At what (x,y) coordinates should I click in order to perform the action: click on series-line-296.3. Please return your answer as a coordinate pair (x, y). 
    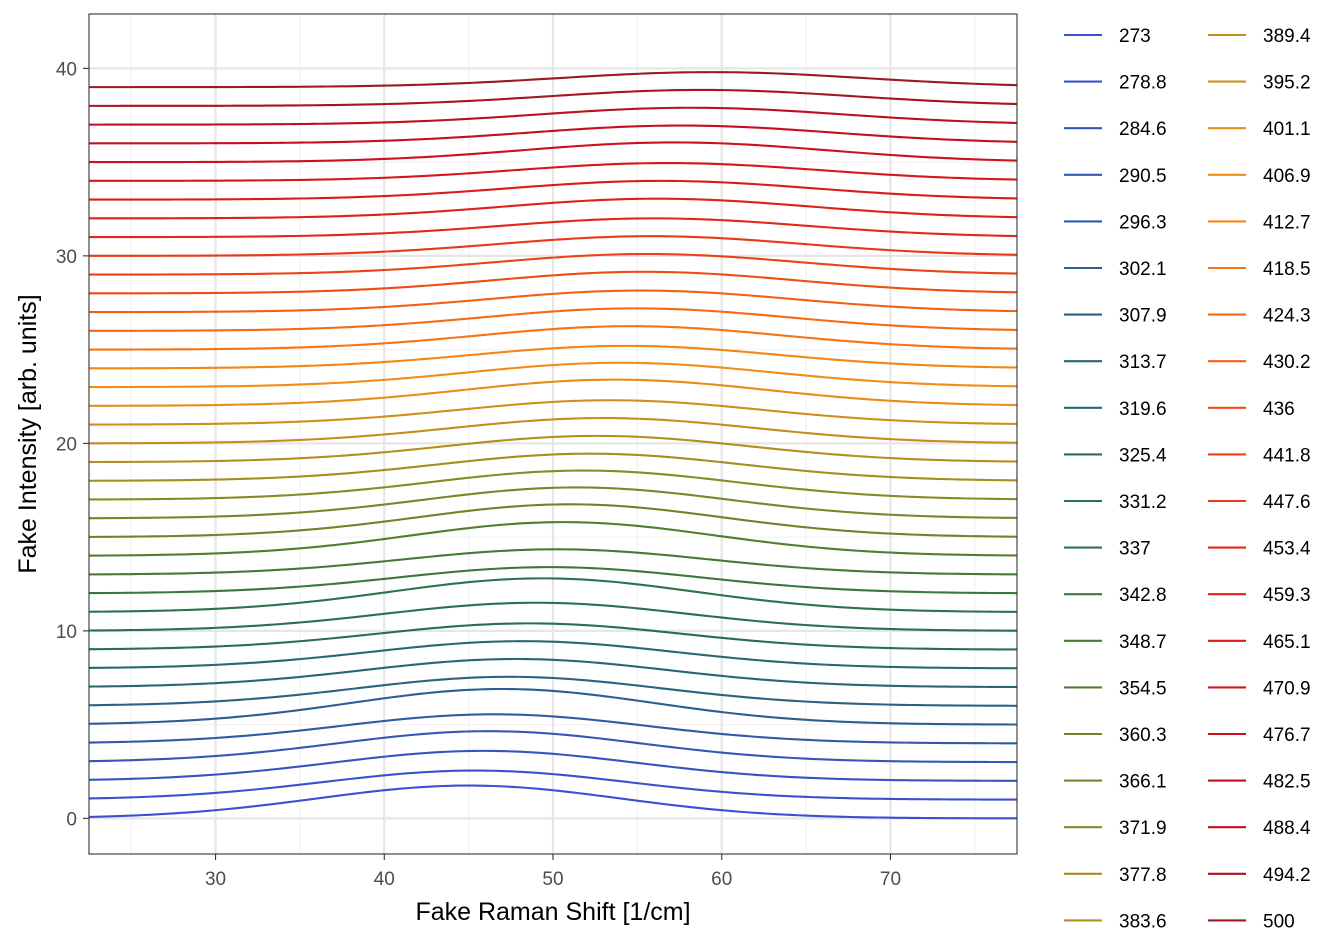
    Looking at the image, I should click on (553, 729).